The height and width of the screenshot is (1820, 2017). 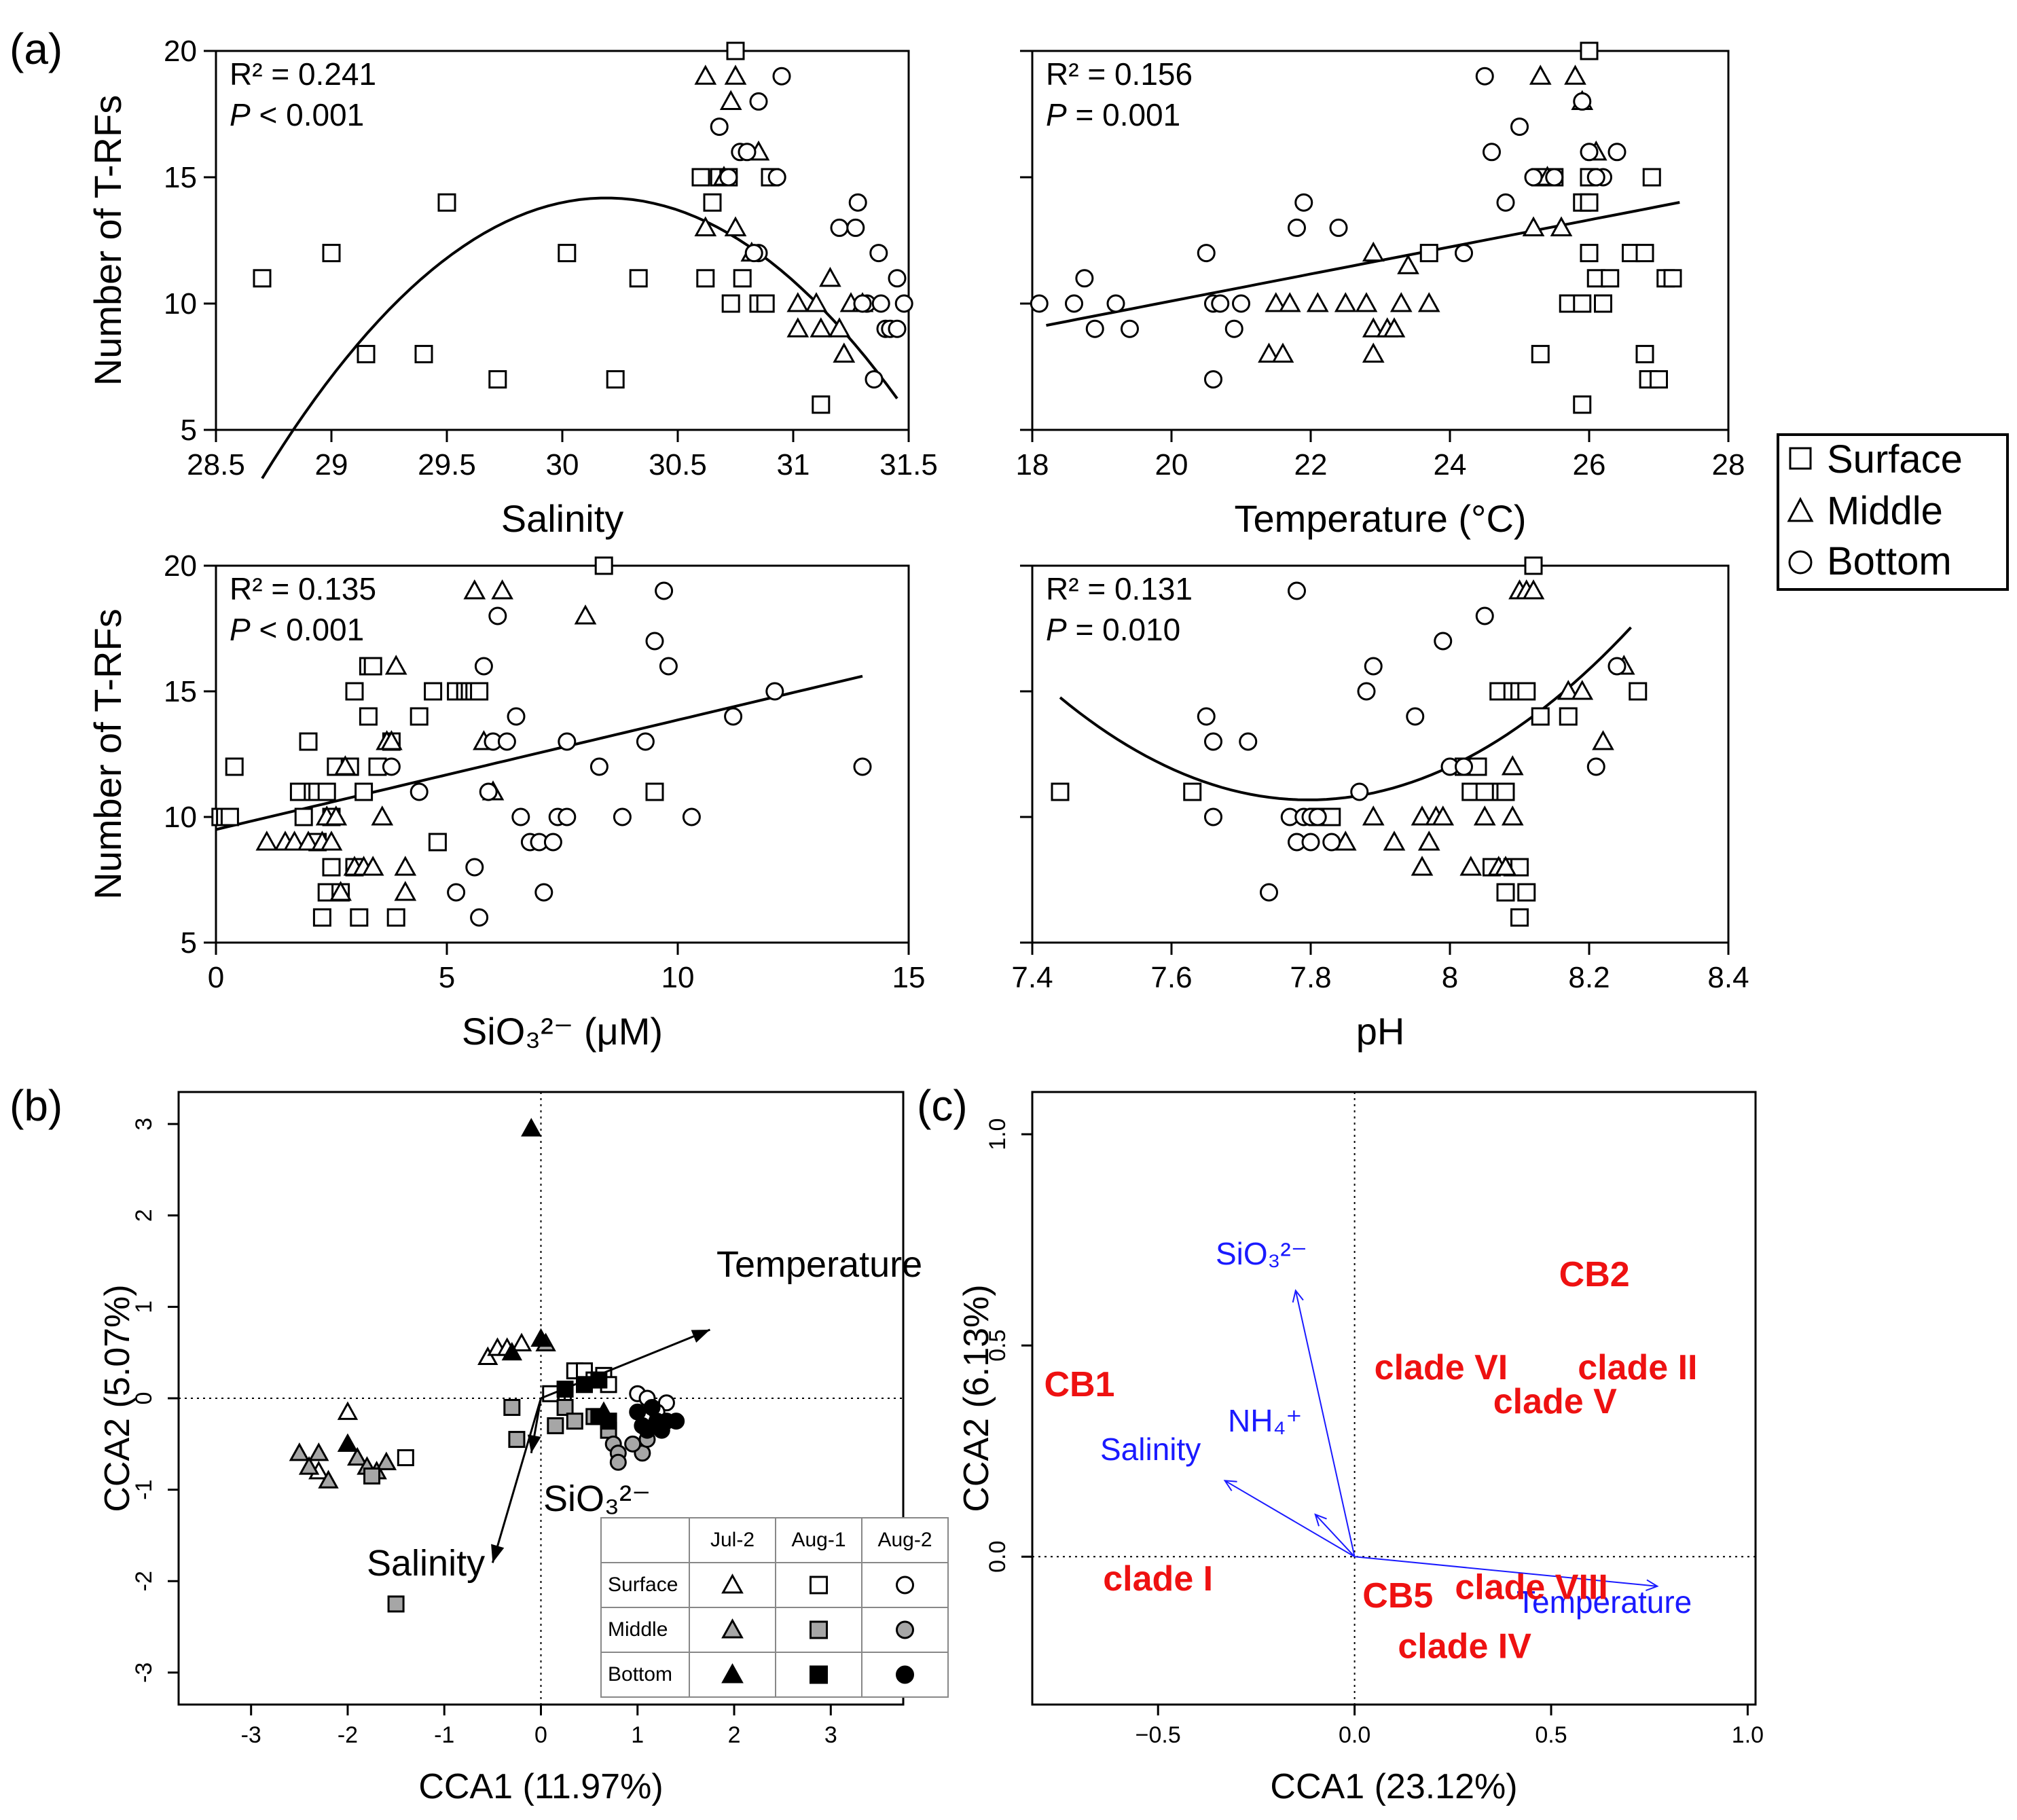 I want to click on legend-table-column-label: Aug-2, so click(x=905, y=1540).